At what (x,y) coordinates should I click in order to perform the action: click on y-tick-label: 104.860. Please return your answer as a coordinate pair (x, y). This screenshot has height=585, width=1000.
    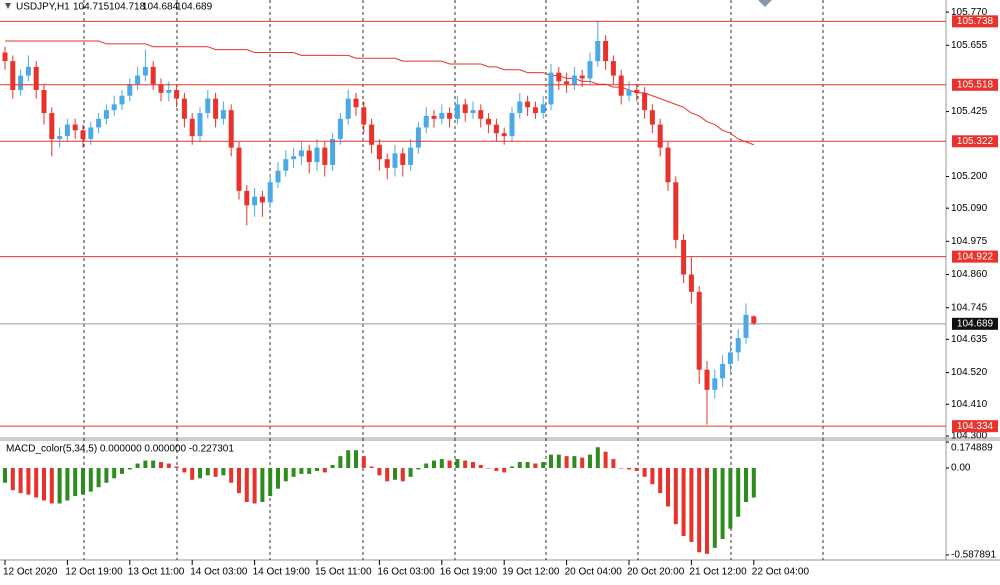
    Looking at the image, I should click on (969, 274).